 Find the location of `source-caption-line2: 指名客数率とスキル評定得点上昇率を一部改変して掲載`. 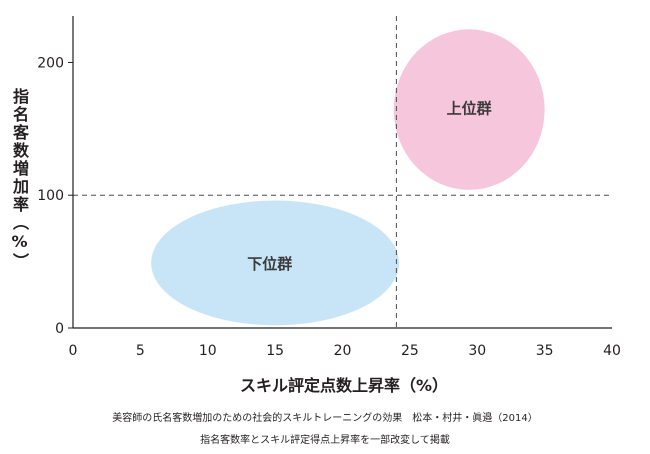

source-caption-line2: 指名客数率とスキル評定得点上昇率を一部改変して掲載 is located at coordinates (325, 440).